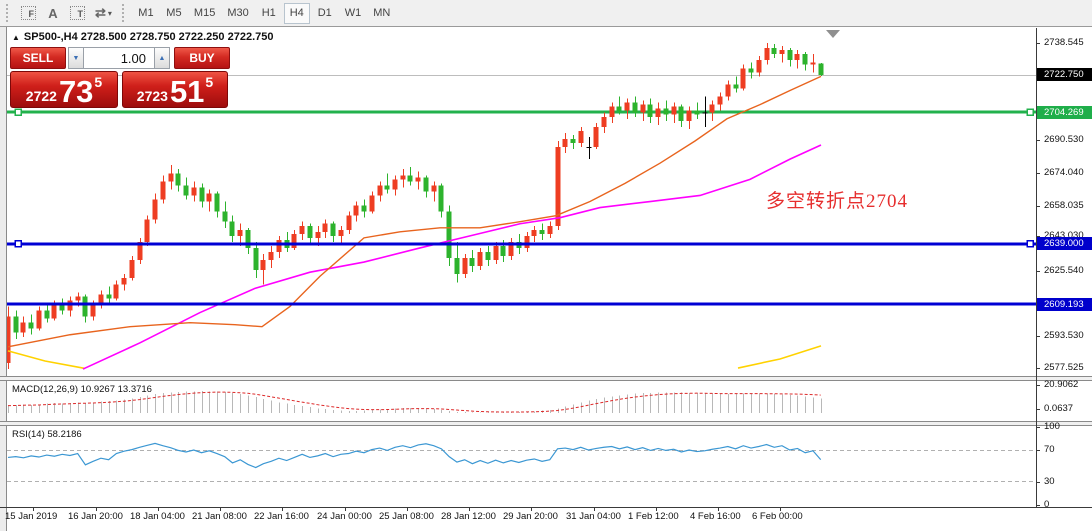 Image resolution: width=1092 pixels, height=531 pixels. What do you see at coordinates (16, 37) in the screenshot?
I see `symbol-collapse-icon: ▲` at bounding box center [16, 37].